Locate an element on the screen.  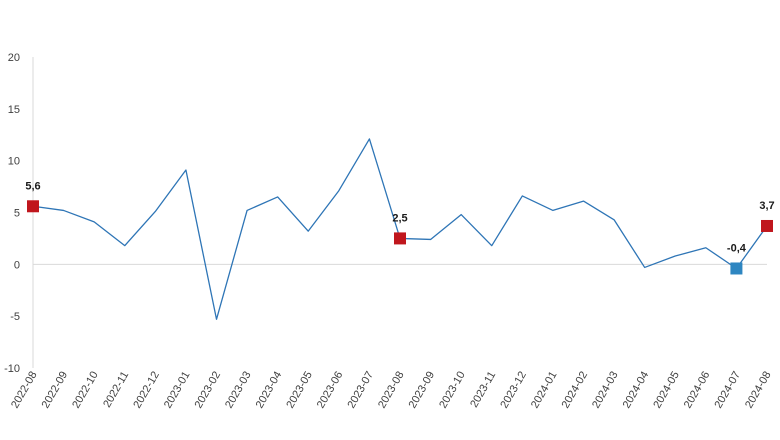
x-tick-label: 2023-03 is located at coordinates (238, 390).